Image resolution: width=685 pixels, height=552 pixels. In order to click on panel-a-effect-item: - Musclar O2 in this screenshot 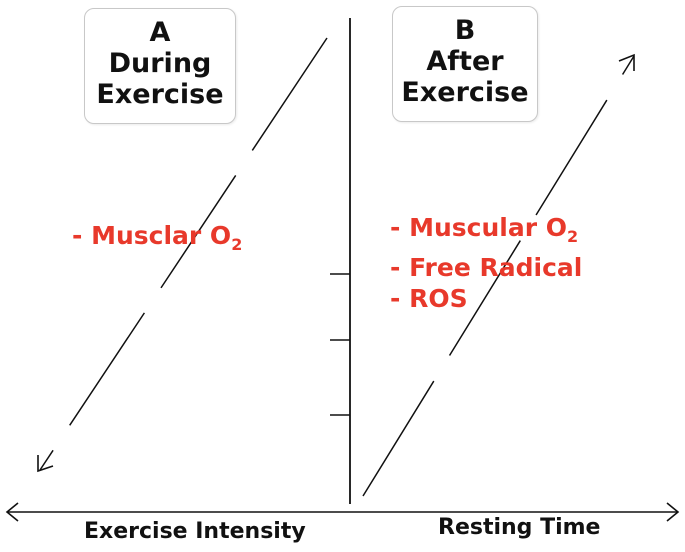, I will do `click(157, 237)`.